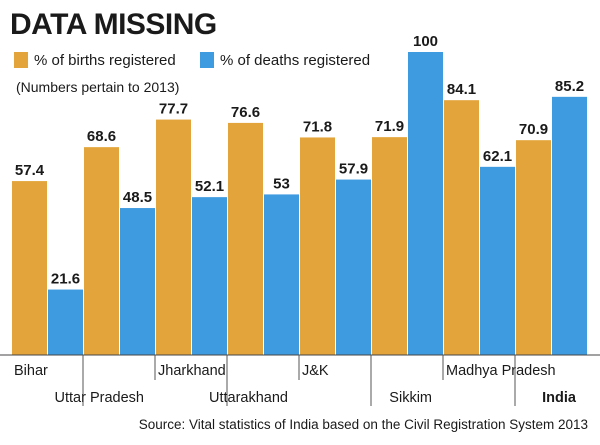 The height and width of the screenshot is (445, 600). What do you see at coordinates (99, 398) in the screenshot?
I see `category-label-uttar-pradesh: Uttar Pradesh` at bounding box center [99, 398].